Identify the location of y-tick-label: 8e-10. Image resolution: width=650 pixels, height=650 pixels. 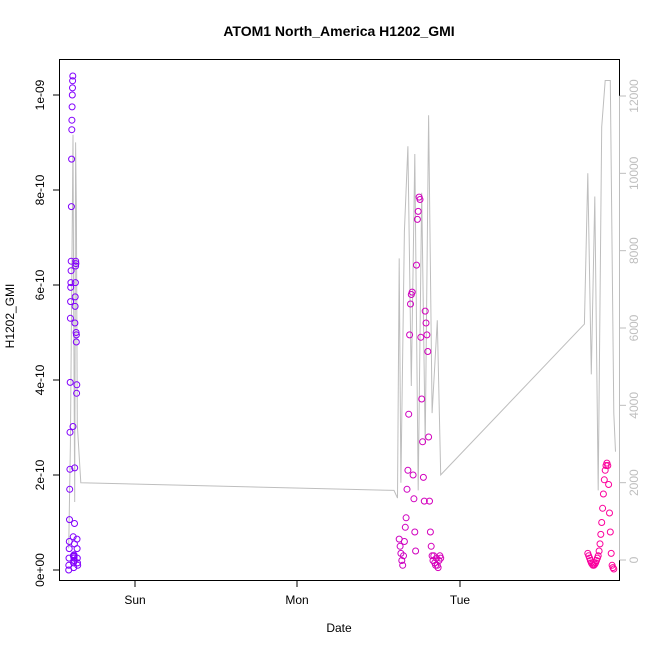
(40, 189).